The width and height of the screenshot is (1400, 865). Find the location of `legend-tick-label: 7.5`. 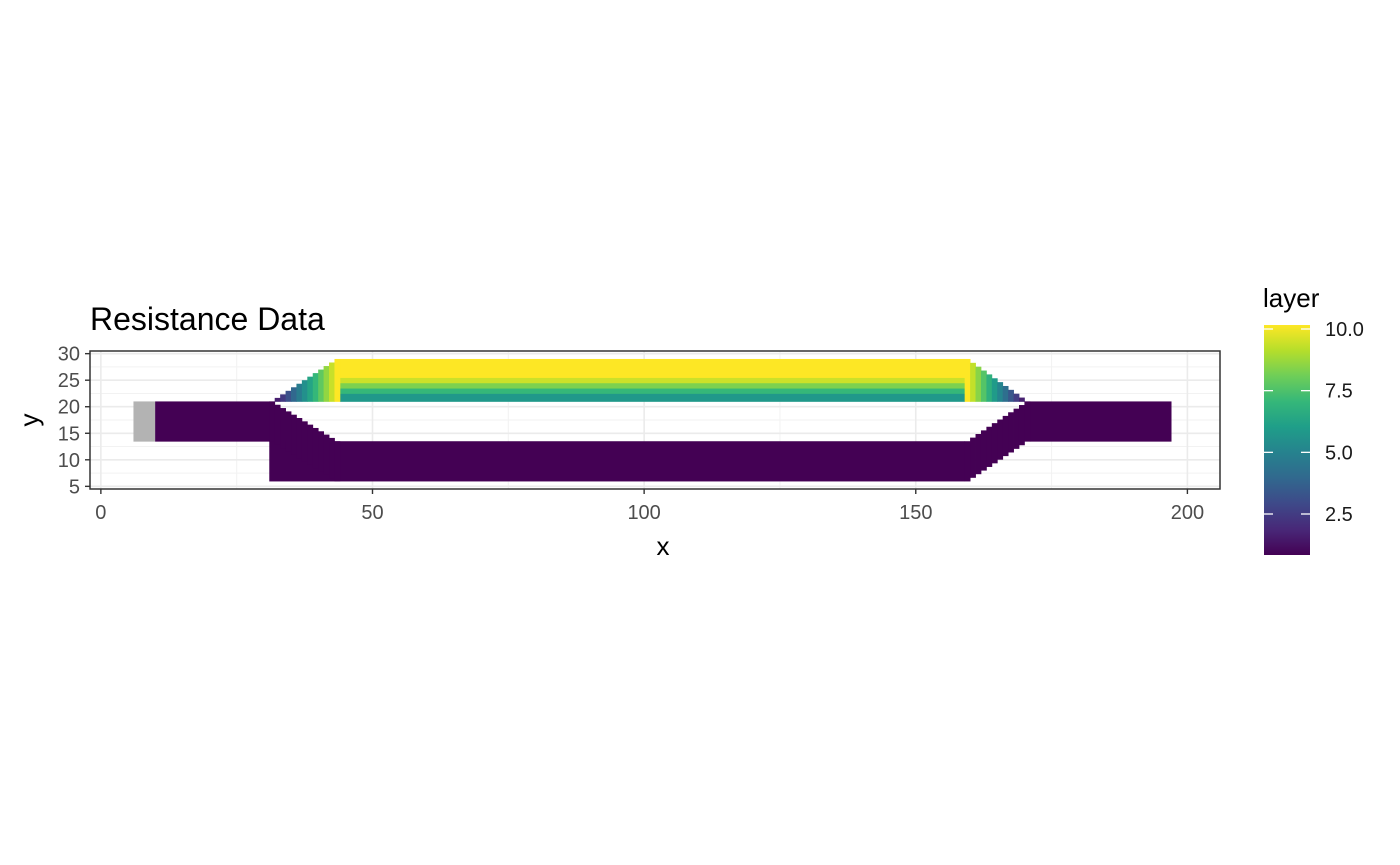

legend-tick-label: 7.5 is located at coordinates (1339, 392).